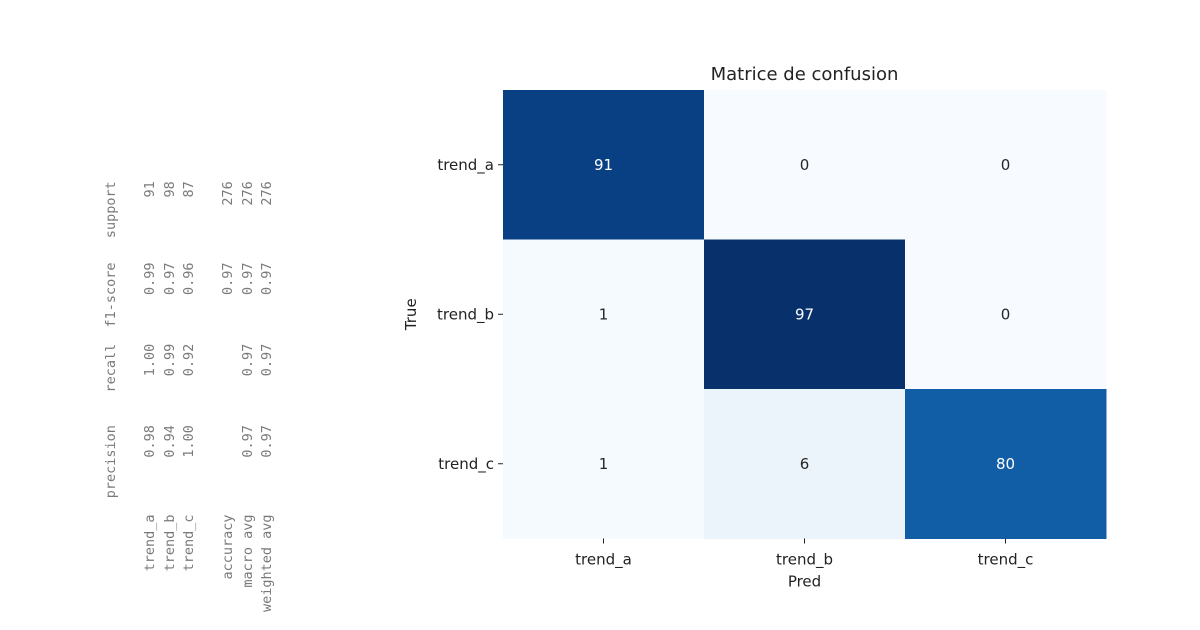 This screenshot has width=1200, height=630. What do you see at coordinates (804, 582) in the screenshot?
I see `x-axis-title: Pred` at bounding box center [804, 582].